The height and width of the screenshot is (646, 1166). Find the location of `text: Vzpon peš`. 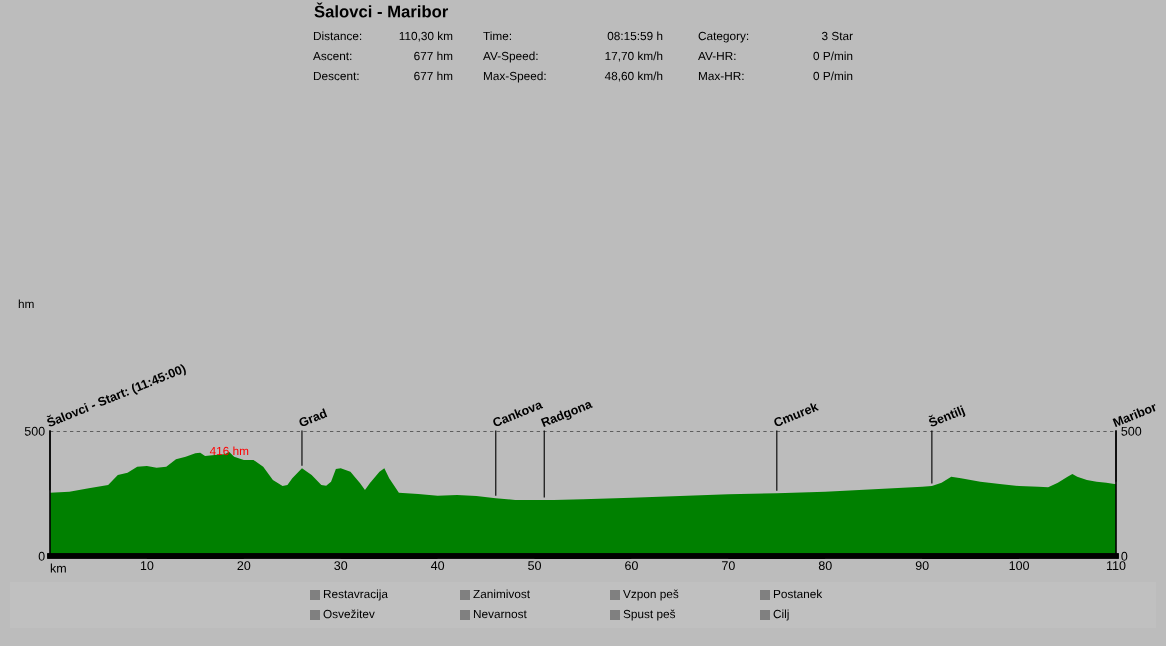

text: Vzpon peš is located at coordinates (651, 595).